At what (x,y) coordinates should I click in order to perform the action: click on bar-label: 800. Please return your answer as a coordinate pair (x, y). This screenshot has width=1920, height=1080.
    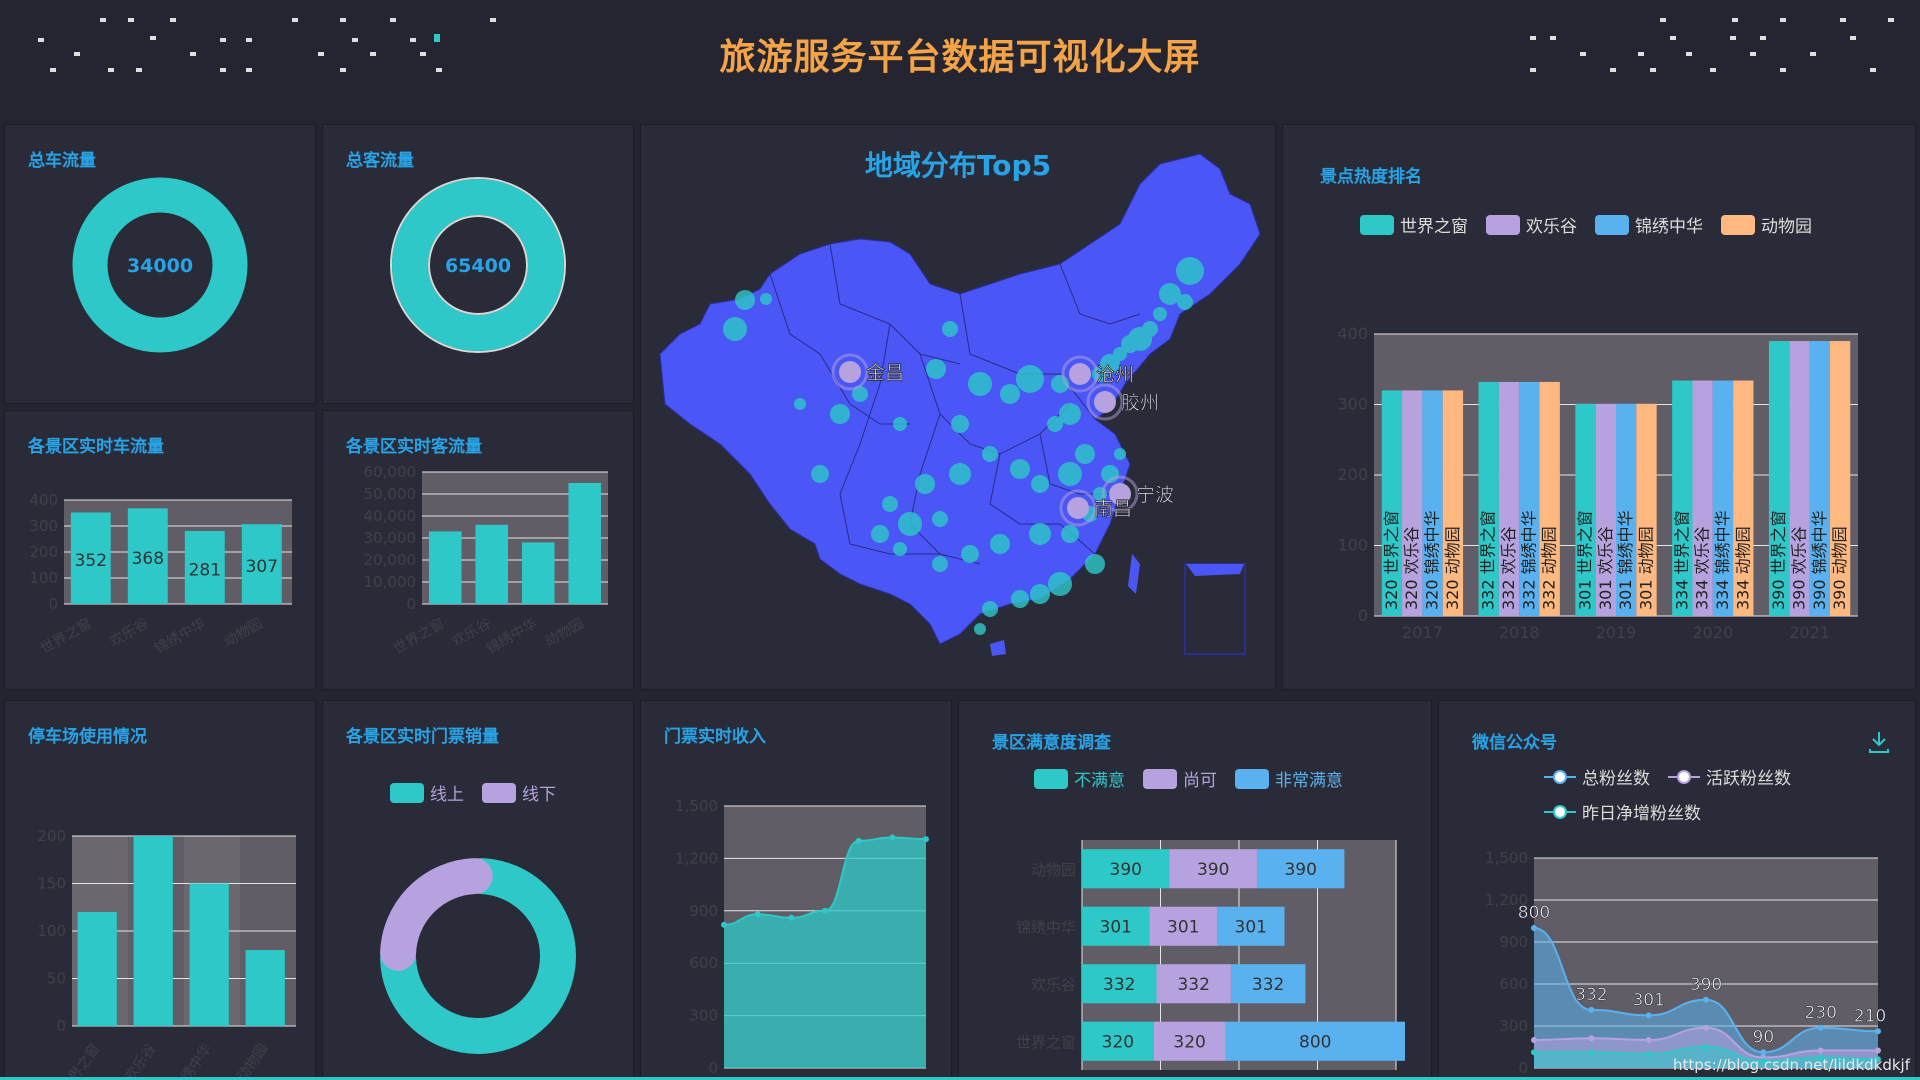
    Looking at the image, I should click on (1315, 1042).